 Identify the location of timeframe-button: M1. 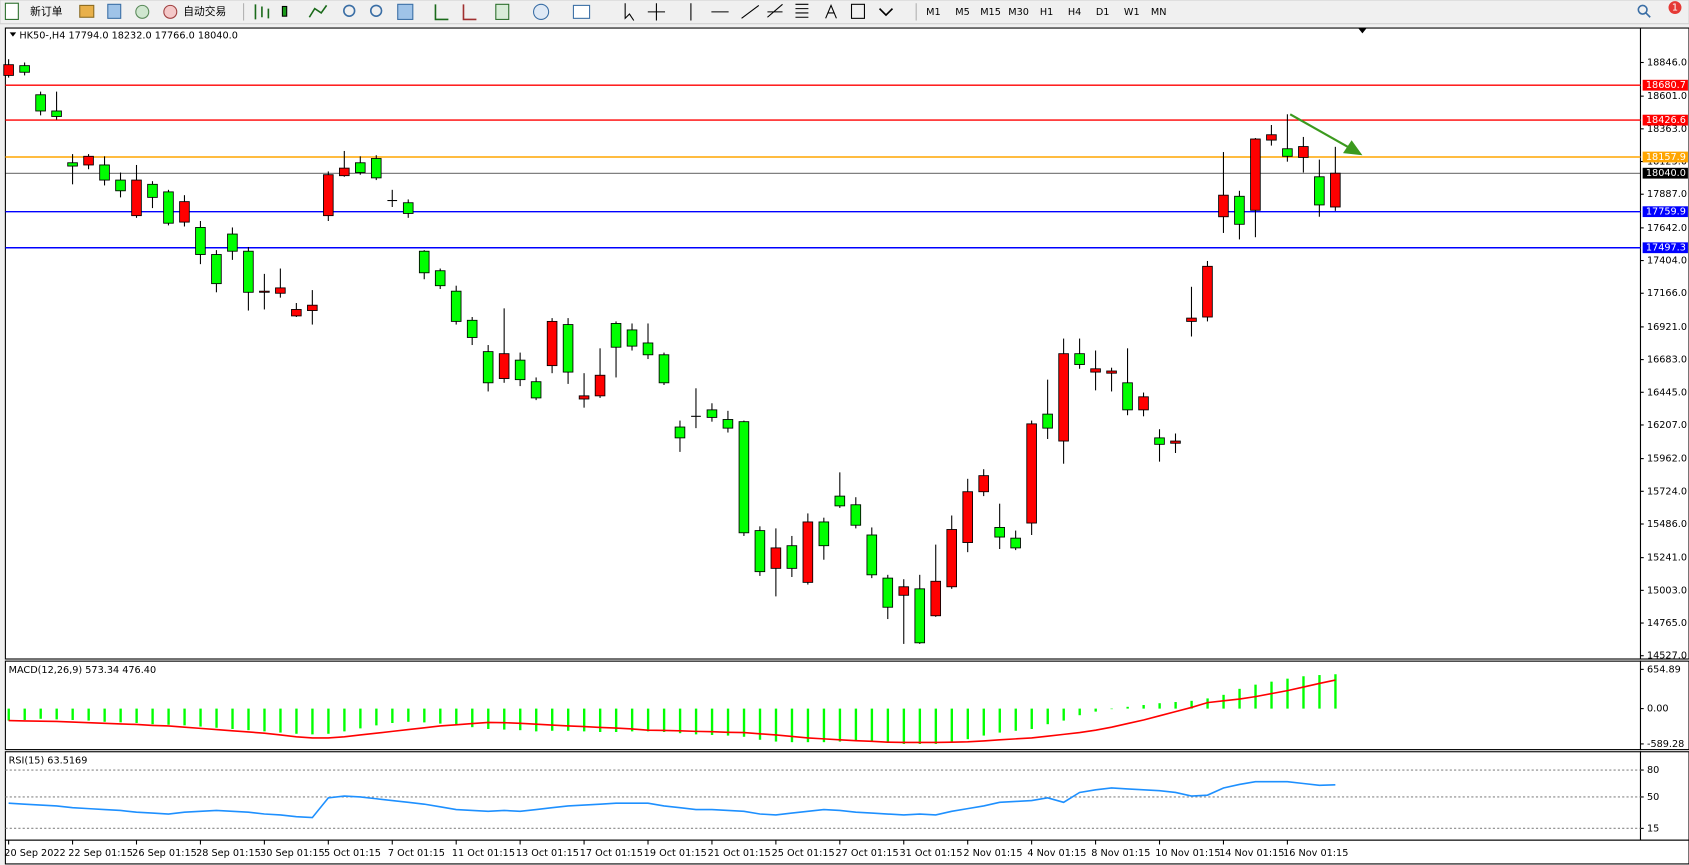
(933, 12).